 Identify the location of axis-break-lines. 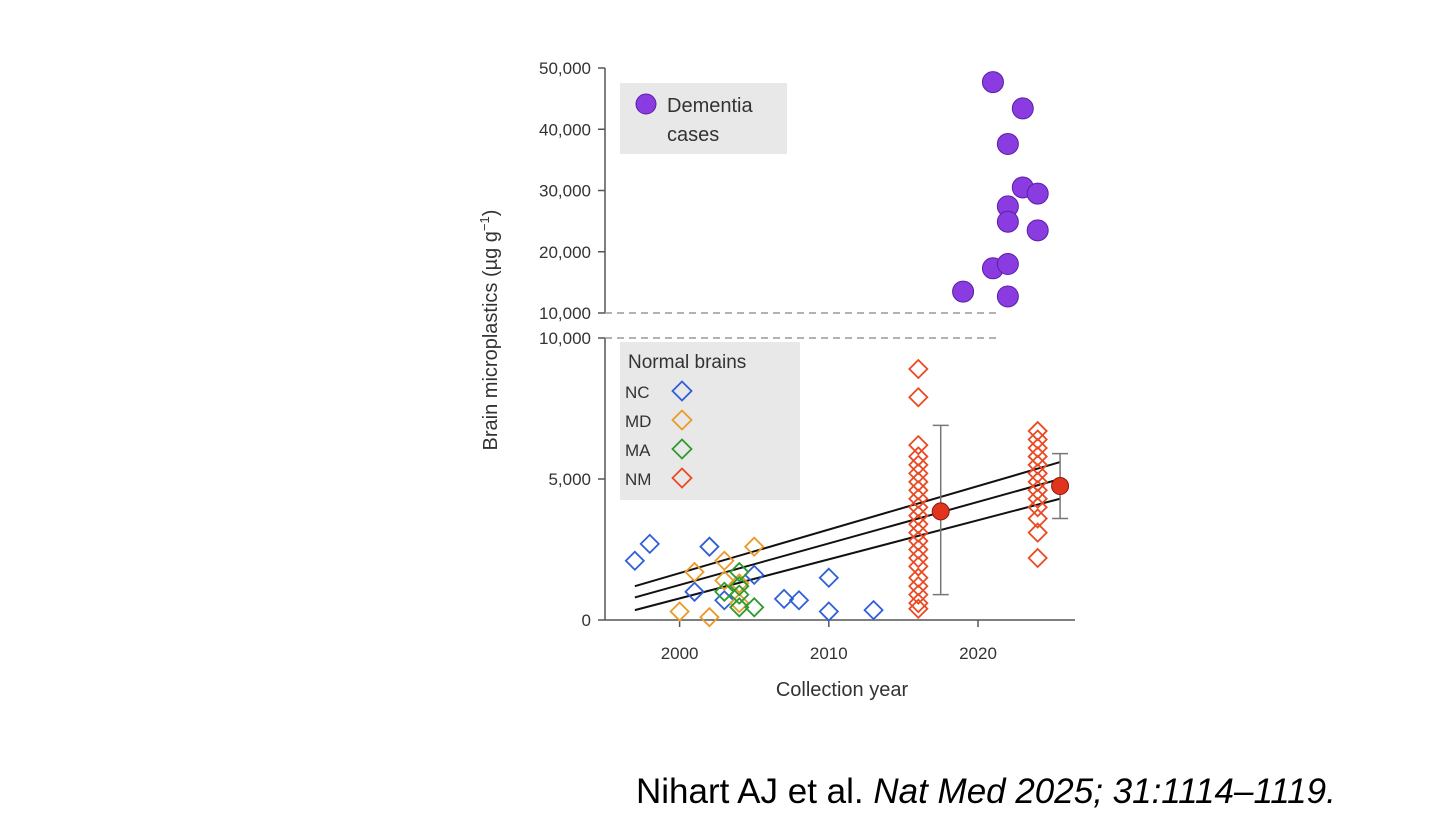
(802, 325).